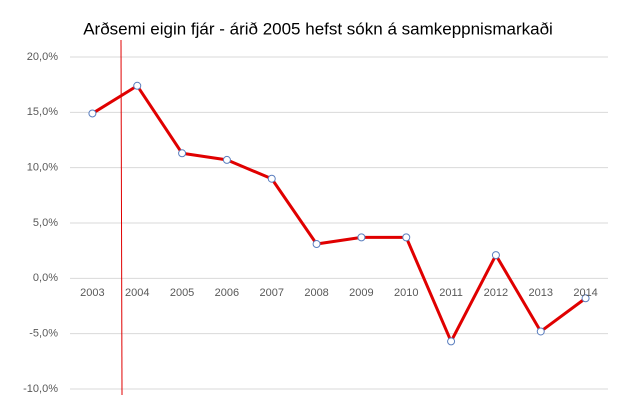 The height and width of the screenshot is (418, 636). What do you see at coordinates (451, 293) in the screenshot?
I see `x-tick-label: 2011` at bounding box center [451, 293].